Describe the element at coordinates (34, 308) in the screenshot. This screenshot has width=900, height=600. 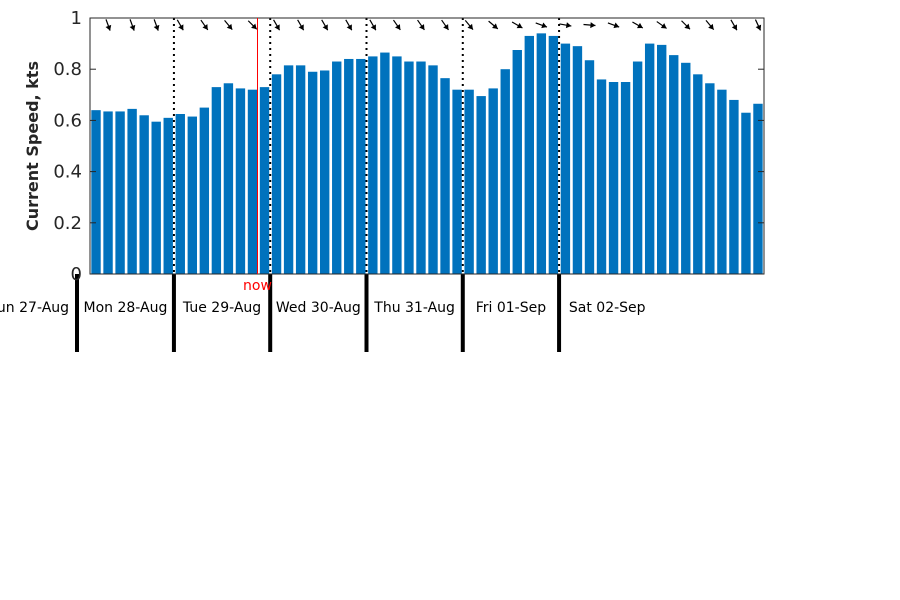
I see `day-label: Sun 27-Aug` at that location.